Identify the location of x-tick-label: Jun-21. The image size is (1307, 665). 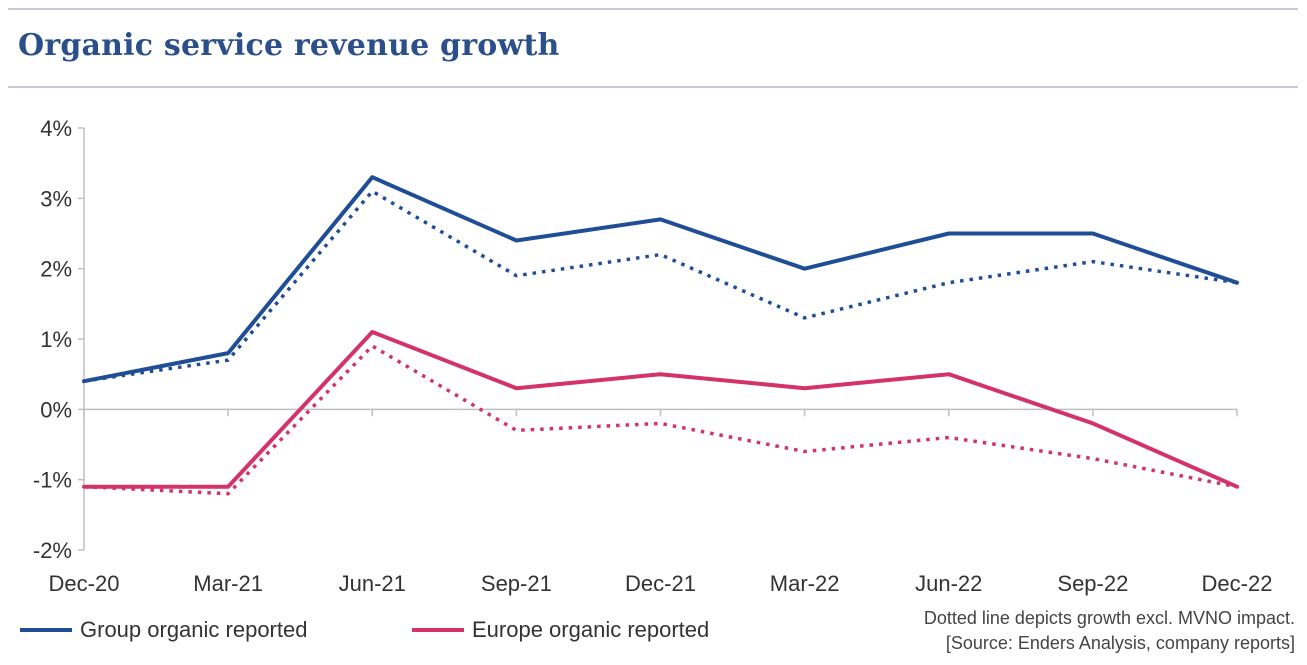
(372, 583).